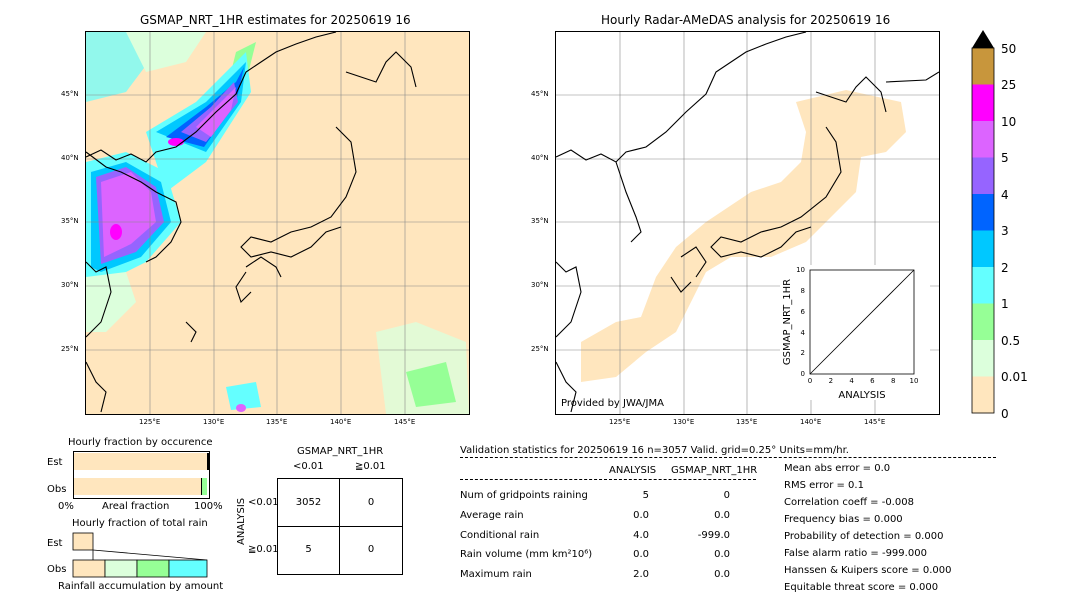  I want to click on validation-row-label-1: Average rain, so click(492, 515).